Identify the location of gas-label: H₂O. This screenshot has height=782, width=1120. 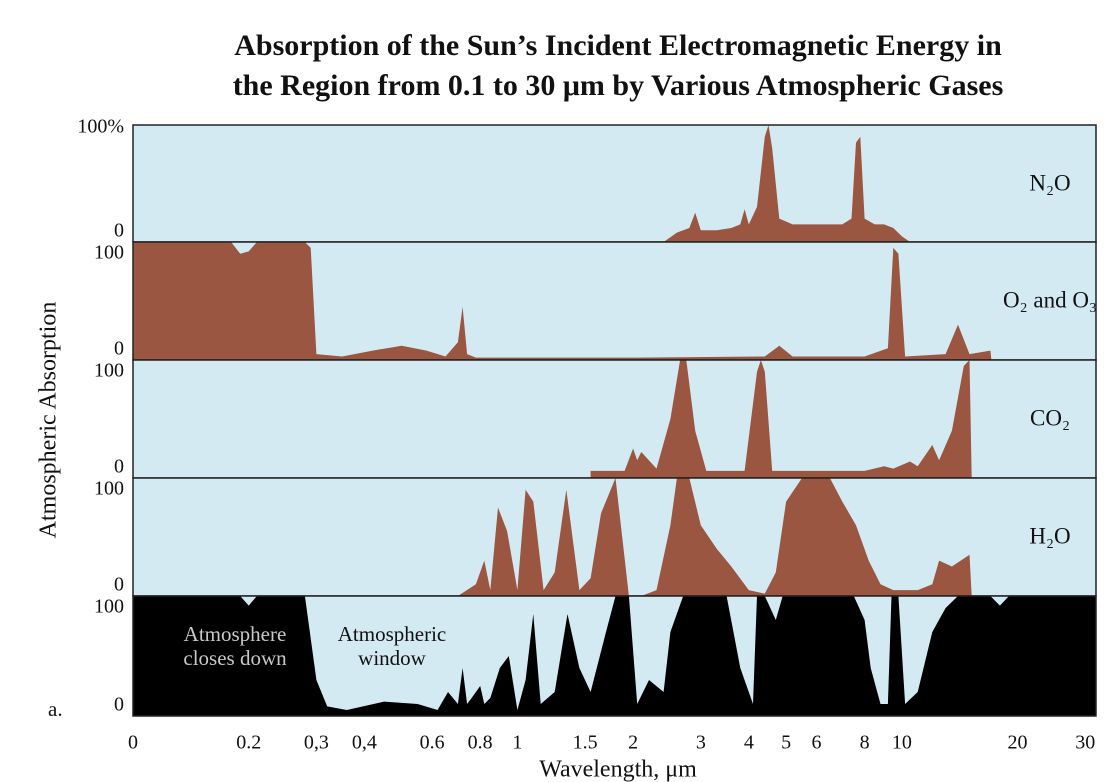
(1049, 535).